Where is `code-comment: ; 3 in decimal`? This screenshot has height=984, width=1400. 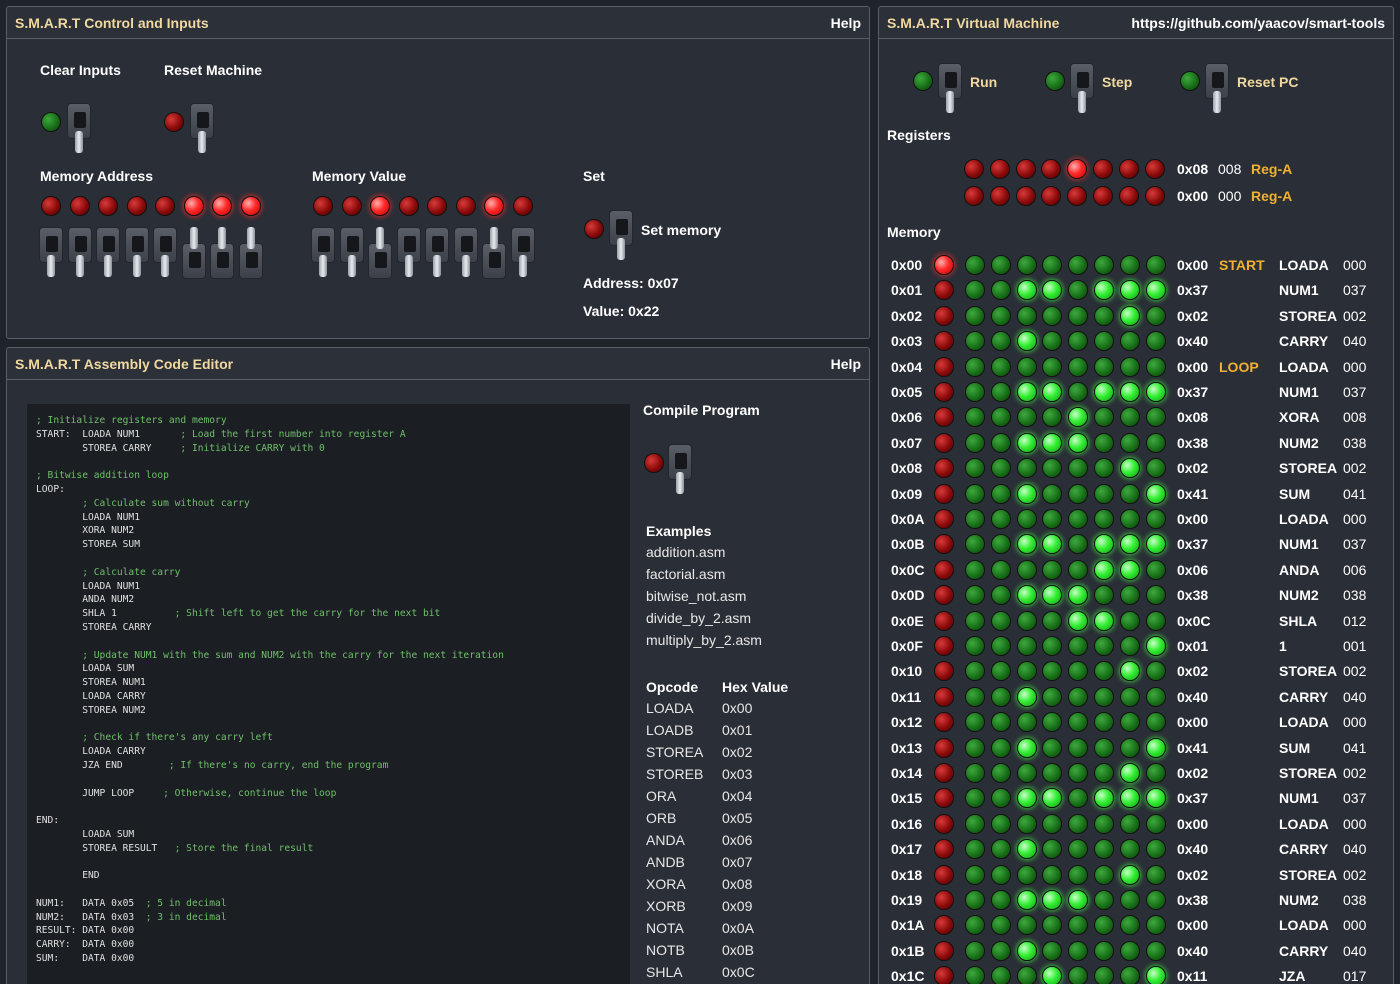
code-comment: ; 3 in decimal is located at coordinates (186, 917).